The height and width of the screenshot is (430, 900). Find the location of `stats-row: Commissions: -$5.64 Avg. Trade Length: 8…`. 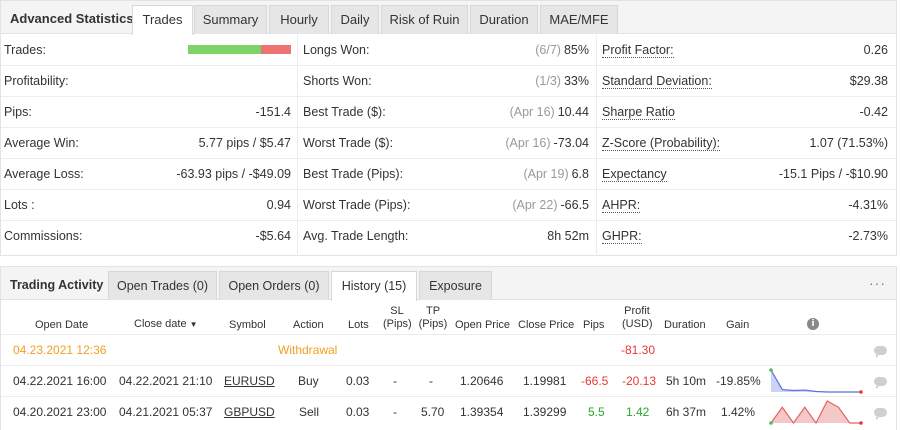

stats-row: Commissions: -$5.64 Avg. Trade Length: 8… is located at coordinates (448, 236).